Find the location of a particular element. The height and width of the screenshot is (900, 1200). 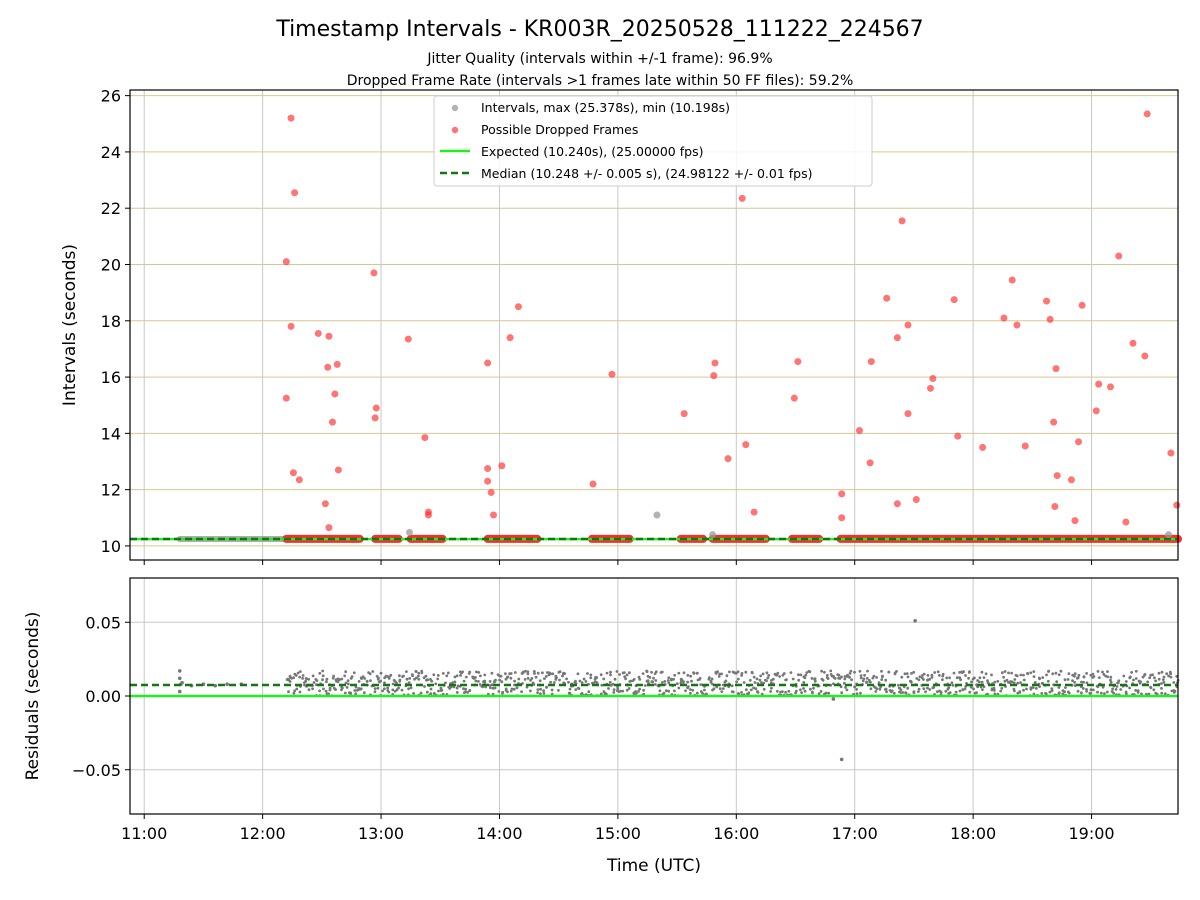

x-tick-label: 15:00 is located at coordinates (618, 833).